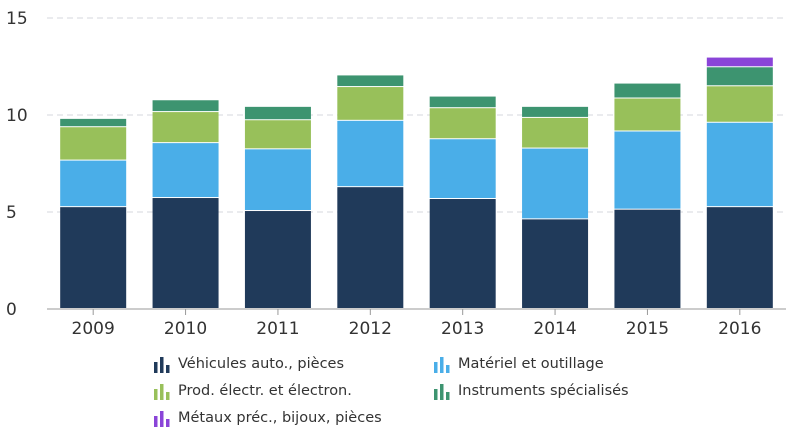 Image resolution: width=796 pixels, height=430 pixels. I want to click on legend-label: Métaux préc., bijoux, pièces, so click(280, 418).